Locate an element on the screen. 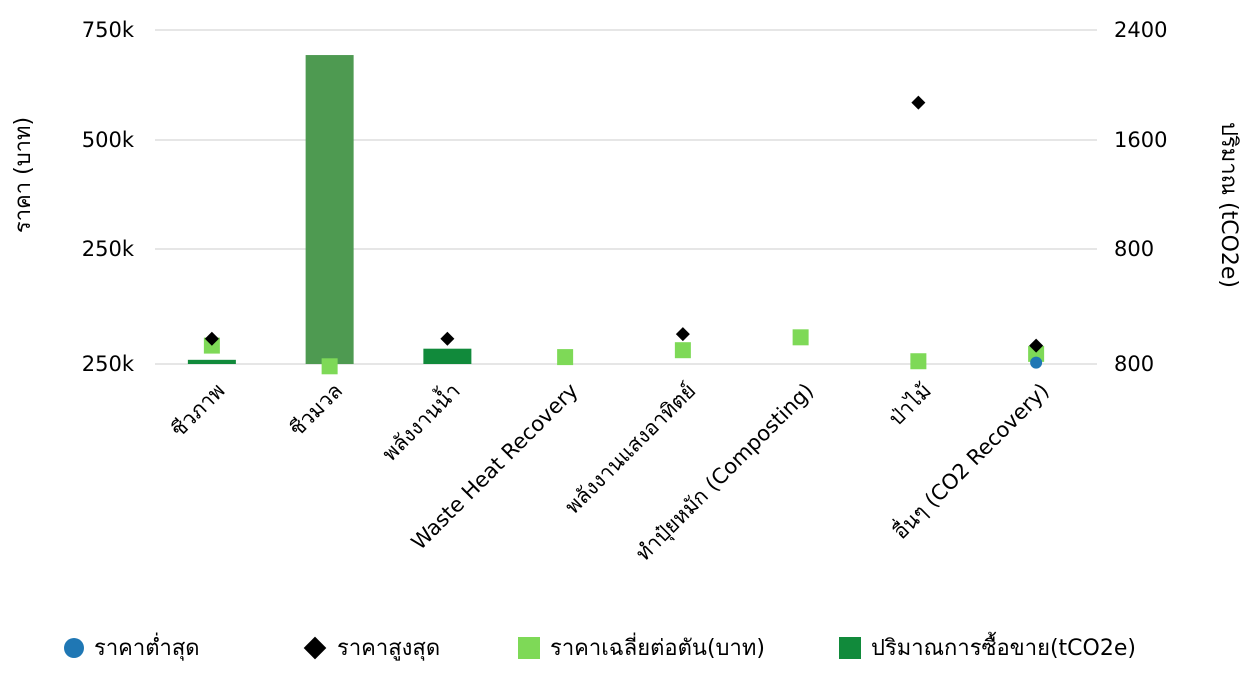 The width and height of the screenshot is (1251, 689). legend-circle-icon is located at coordinates (74, 647).